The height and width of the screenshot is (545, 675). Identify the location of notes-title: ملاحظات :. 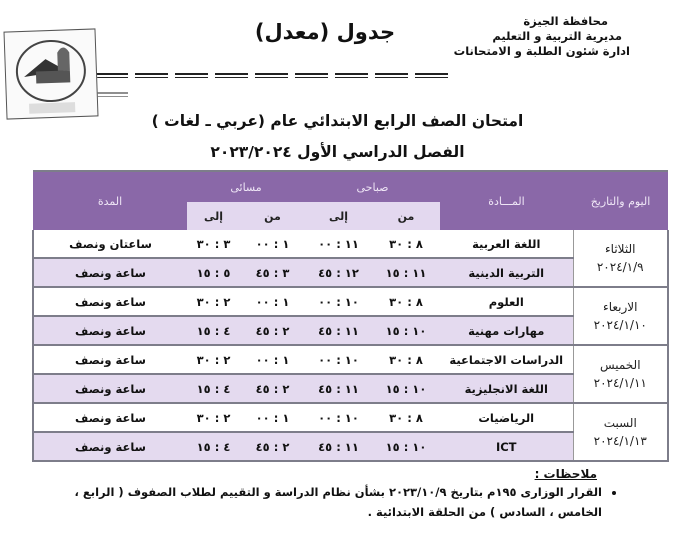
(565, 474).